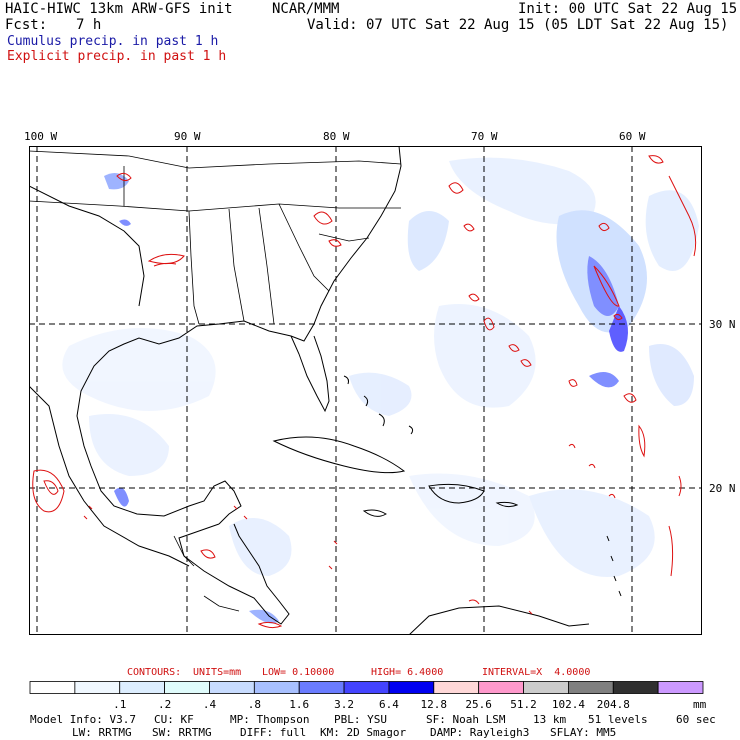 The height and width of the screenshot is (740, 740). What do you see at coordinates (434, 704) in the screenshot?
I see `colorbar-tick-label: 12.8` at bounding box center [434, 704].